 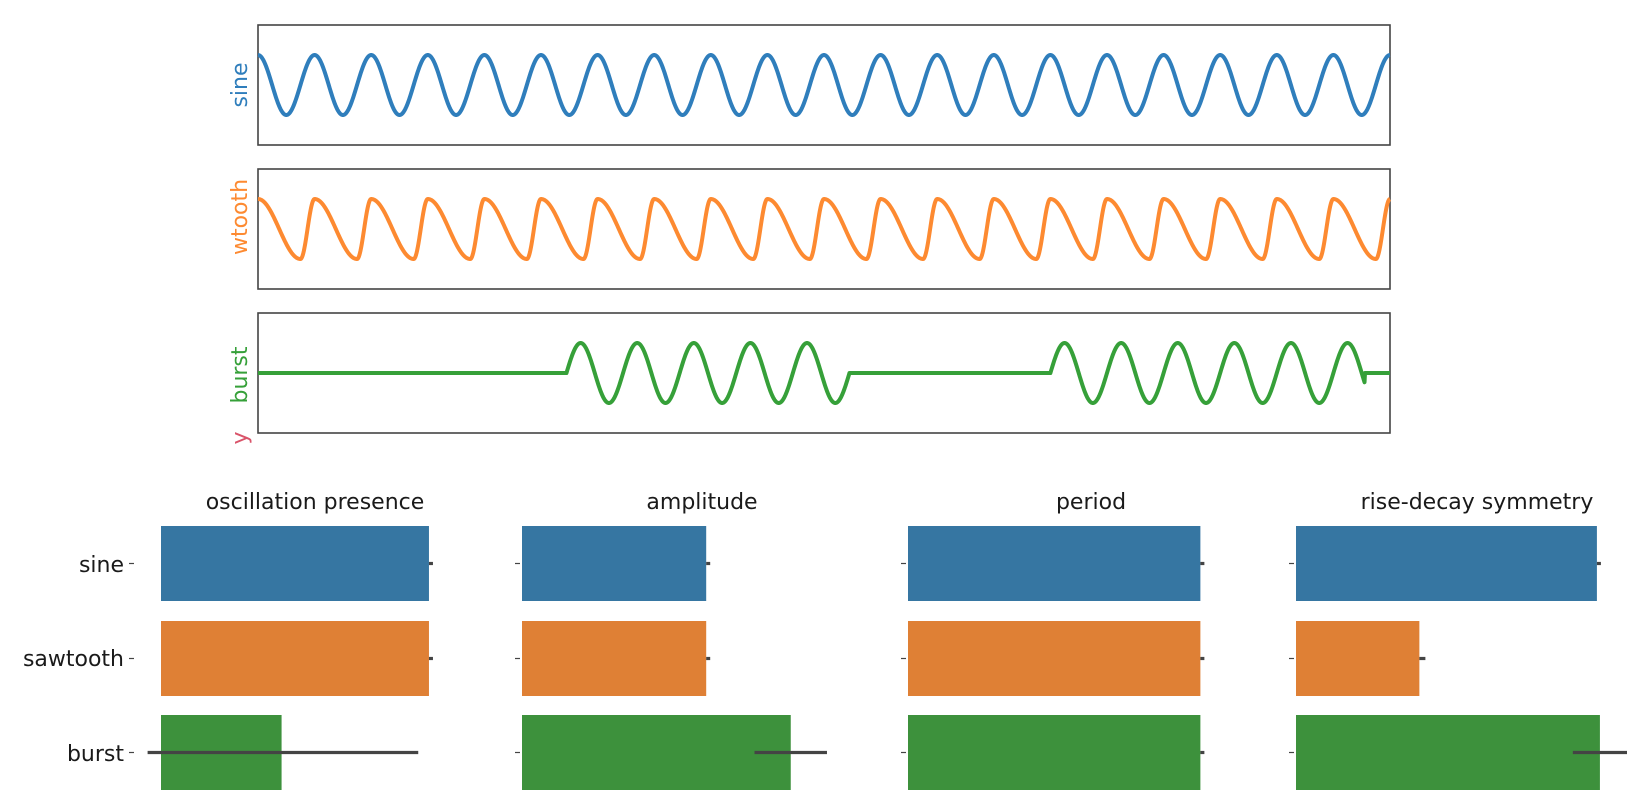 I want to click on bar-amplitude-sawtooth, so click(x=614, y=658).